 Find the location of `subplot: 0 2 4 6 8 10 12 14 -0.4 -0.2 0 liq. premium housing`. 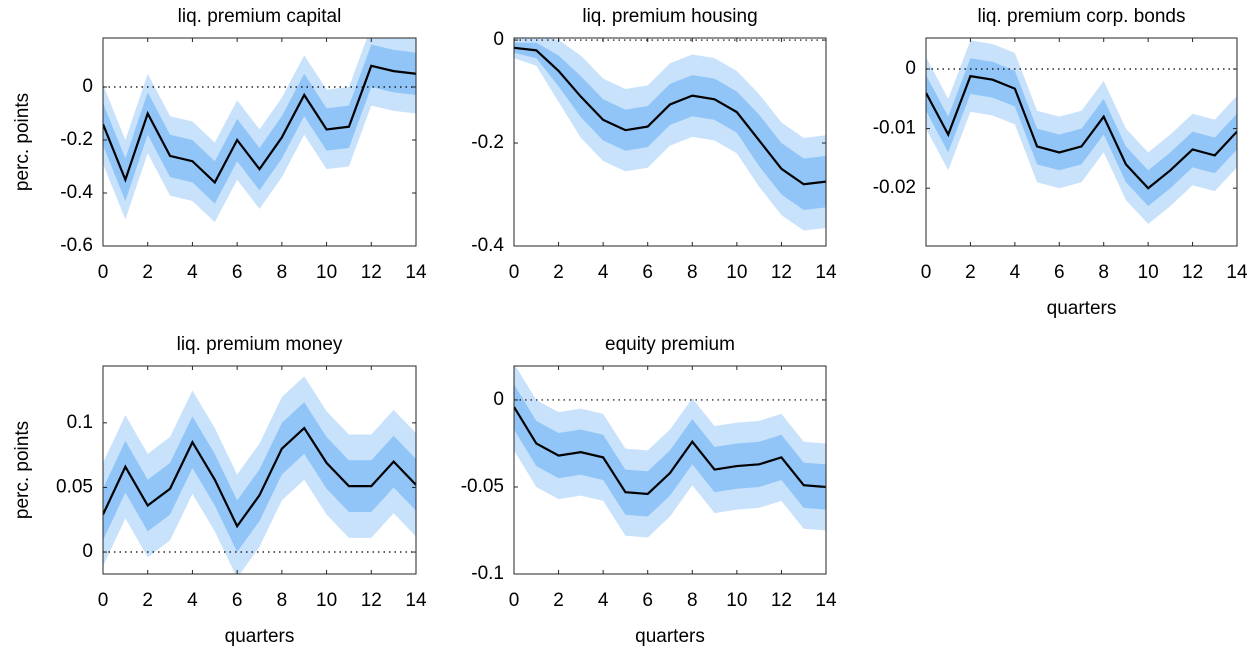

subplot: 0 2 4 6 8 10 12 14 -0.4 -0.2 0 liq. premium housing is located at coordinates (654, 144).